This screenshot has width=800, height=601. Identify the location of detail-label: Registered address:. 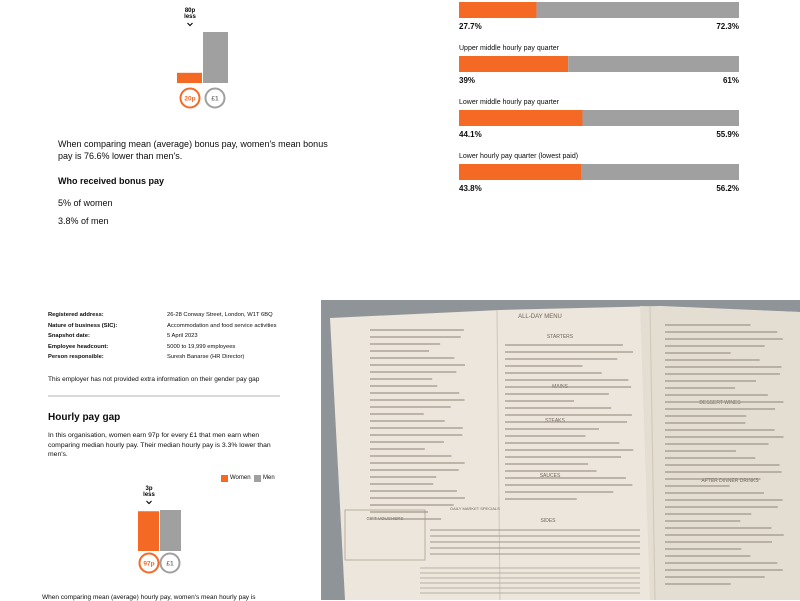
(76, 315).